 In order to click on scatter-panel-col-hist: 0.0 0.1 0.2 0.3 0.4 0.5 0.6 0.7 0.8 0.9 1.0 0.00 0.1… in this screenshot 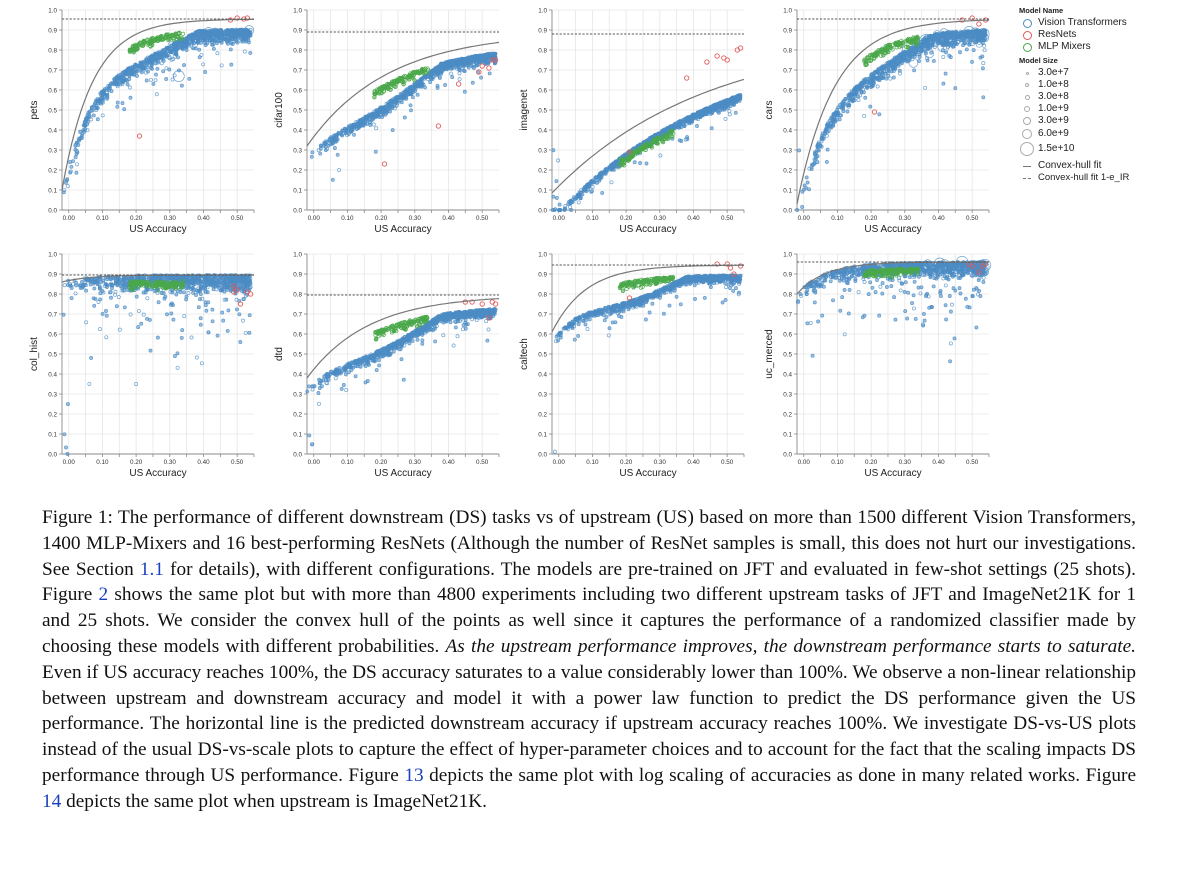, I will do `click(142, 366)`.